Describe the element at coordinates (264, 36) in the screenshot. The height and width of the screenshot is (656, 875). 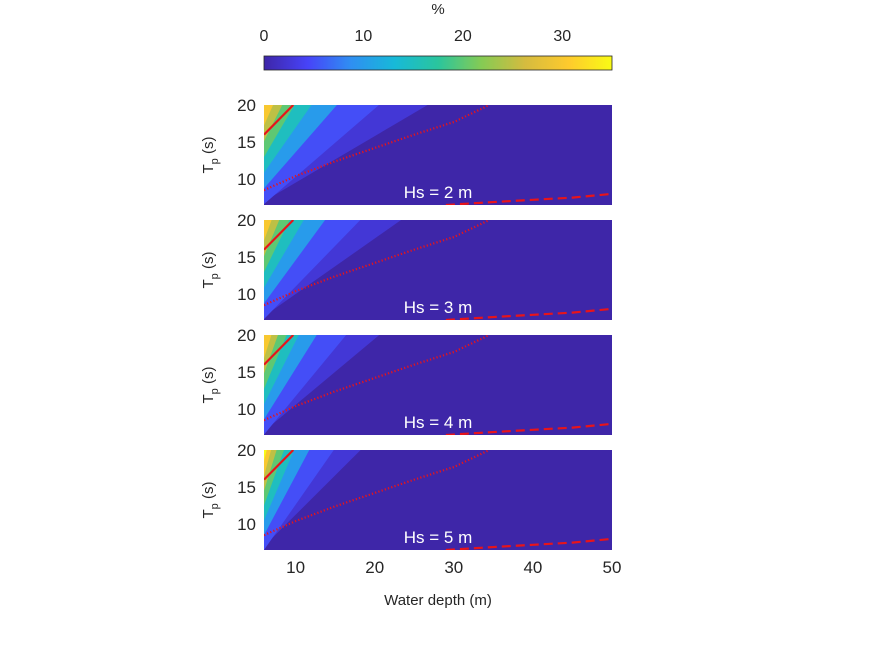
I see `colorbar-tick-label: 0` at that location.